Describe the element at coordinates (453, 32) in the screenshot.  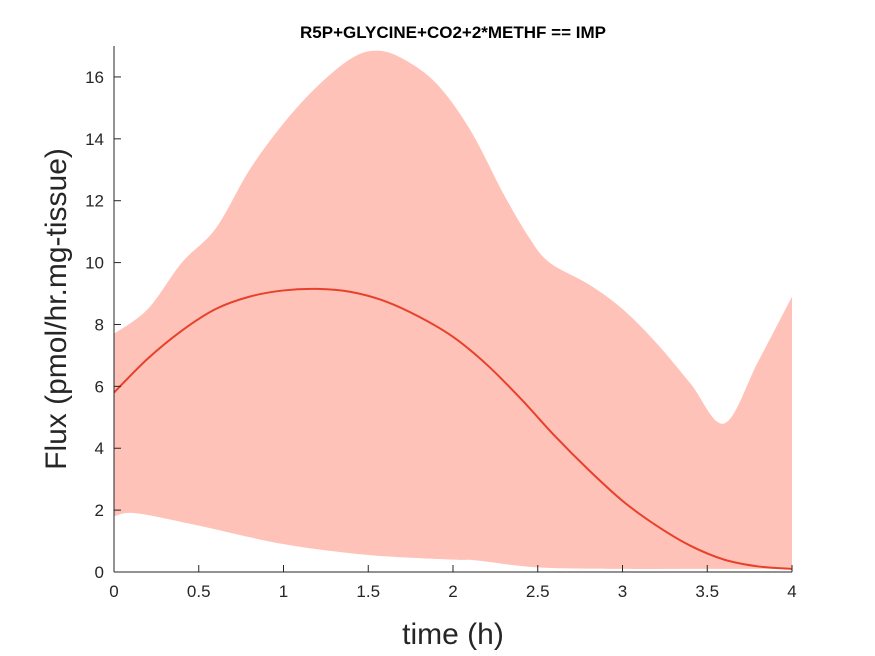
I see `chart-title: R5P+GLYCINE+CO2+2*METHF == IMP` at that location.